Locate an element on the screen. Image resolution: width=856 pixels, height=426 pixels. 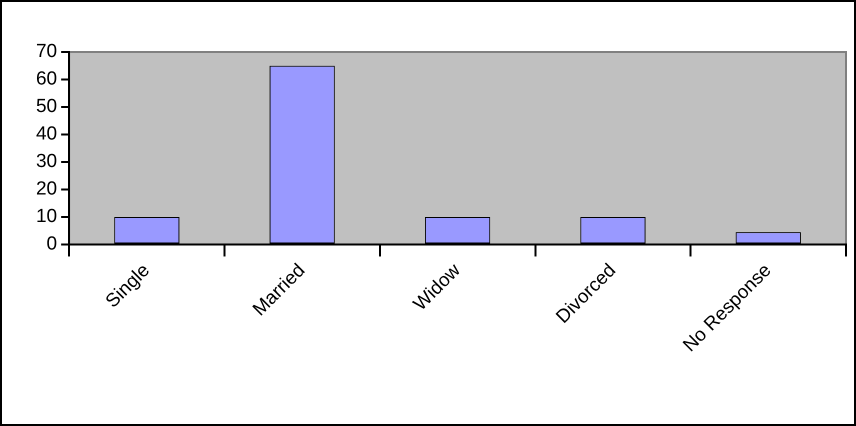
y-tick-label: 70 is located at coordinates (47, 51).